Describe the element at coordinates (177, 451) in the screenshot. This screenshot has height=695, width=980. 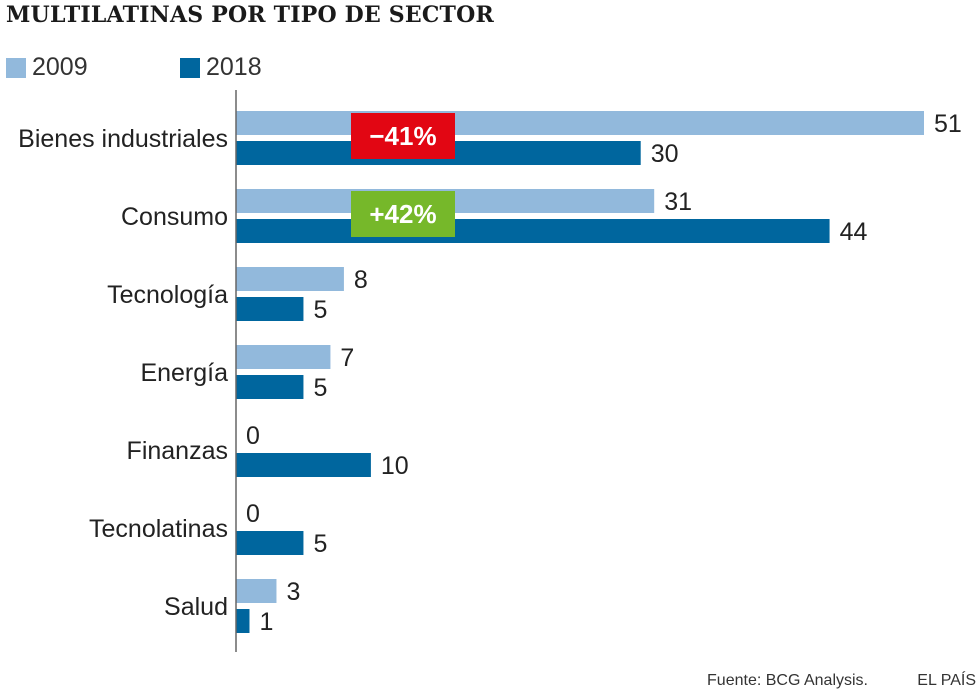
I see `category-label-finanzas: Finanzas` at that location.